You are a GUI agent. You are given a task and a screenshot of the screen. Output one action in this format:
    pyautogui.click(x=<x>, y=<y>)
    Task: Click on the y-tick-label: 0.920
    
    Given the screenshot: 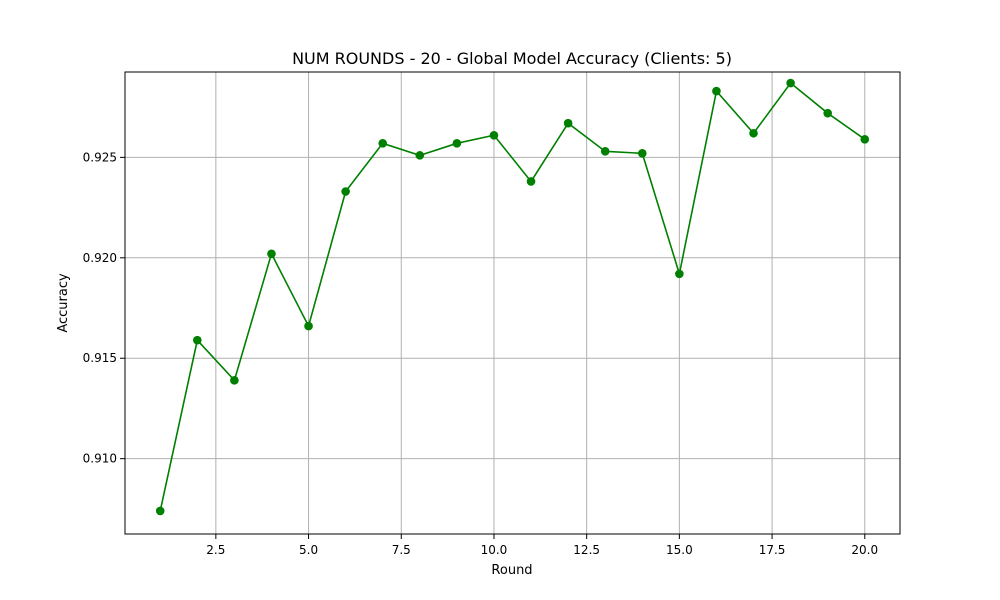 What is the action you would take?
    pyautogui.click(x=100, y=258)
    